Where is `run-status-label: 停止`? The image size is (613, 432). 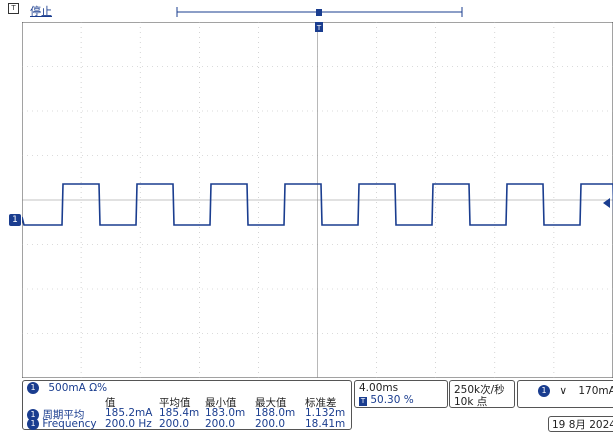
run-status-label: 停止 is located at coordinates (41, 11).